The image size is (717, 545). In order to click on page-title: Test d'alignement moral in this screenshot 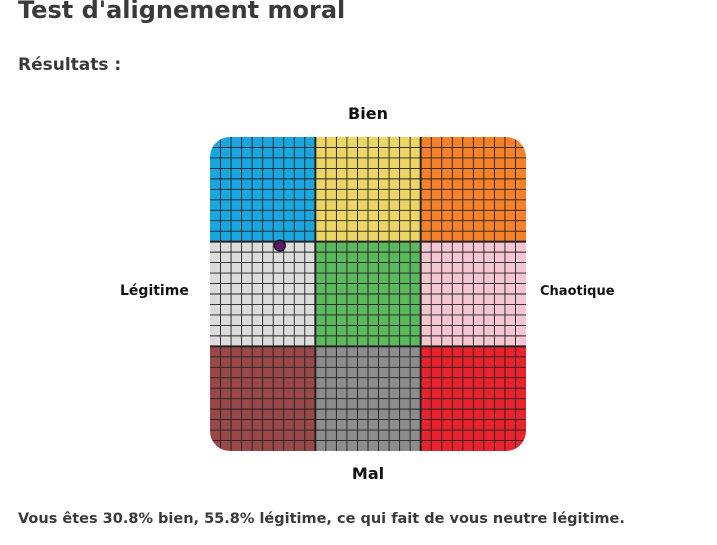, I will do `click(182, 12)`.